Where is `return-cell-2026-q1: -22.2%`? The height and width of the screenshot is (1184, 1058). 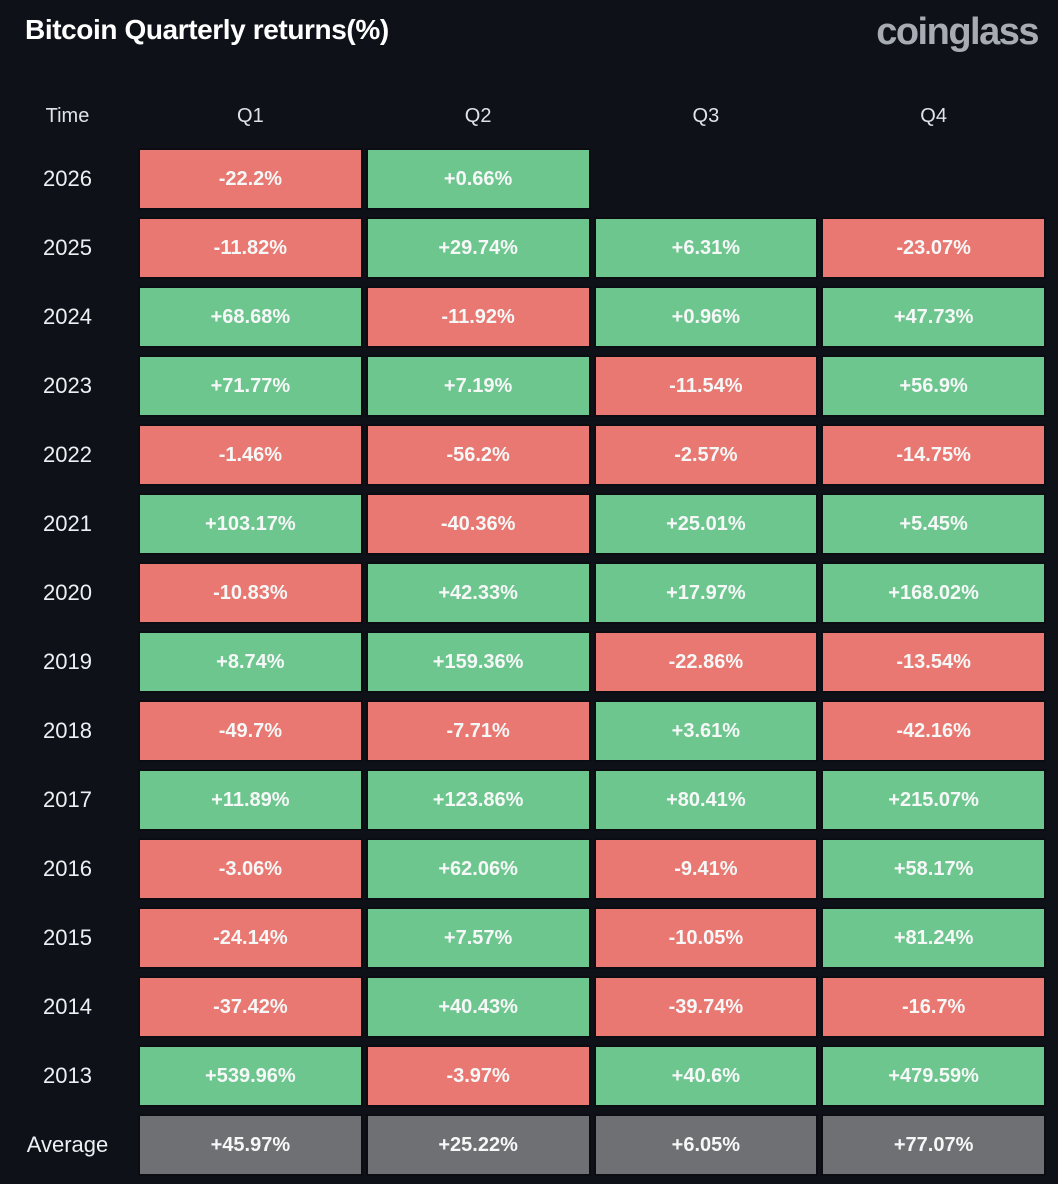 return-cell-2026-q1: -22.2% is located at coordinates (250, 179).